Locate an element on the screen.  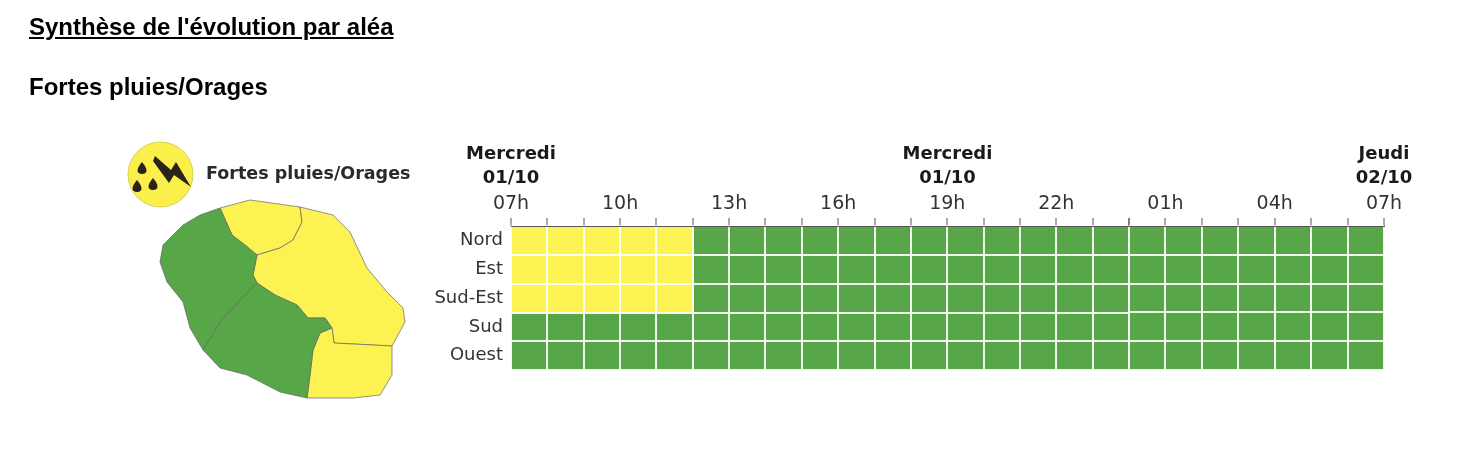
x-tick-label: 10h is located at coordinates (620, 201).